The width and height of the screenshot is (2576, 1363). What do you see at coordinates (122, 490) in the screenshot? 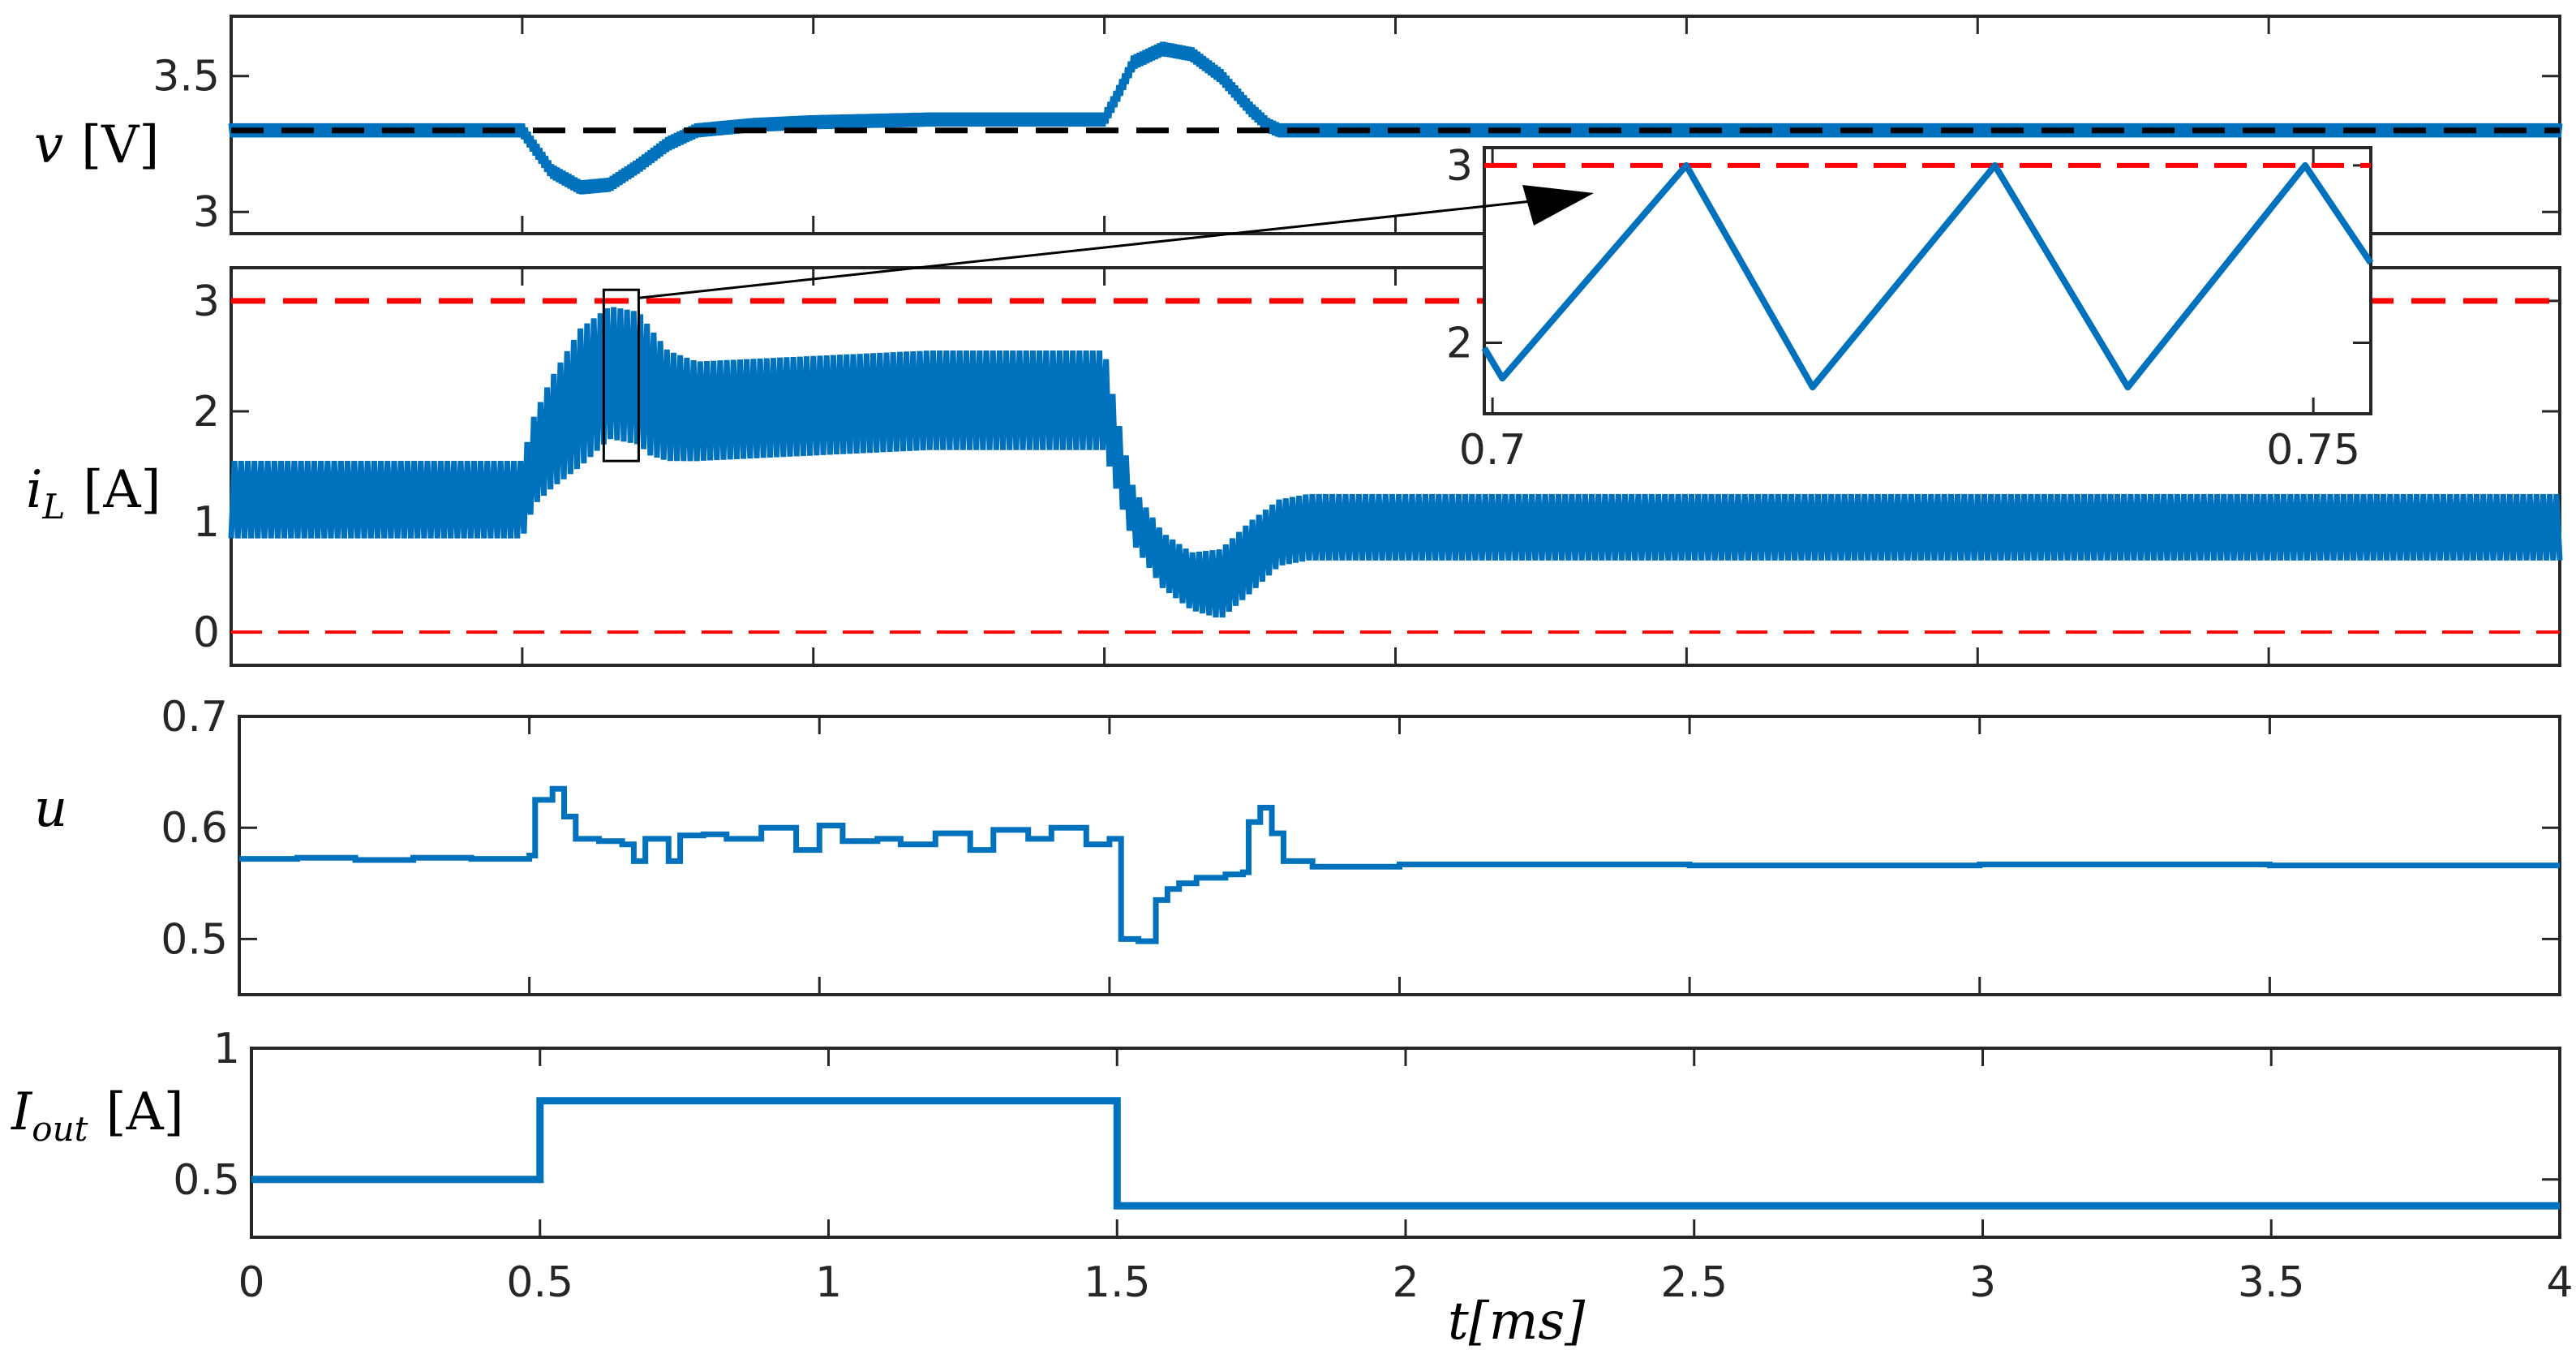
I see `current-y-unit: [A]` at bounding box center [122, 490].